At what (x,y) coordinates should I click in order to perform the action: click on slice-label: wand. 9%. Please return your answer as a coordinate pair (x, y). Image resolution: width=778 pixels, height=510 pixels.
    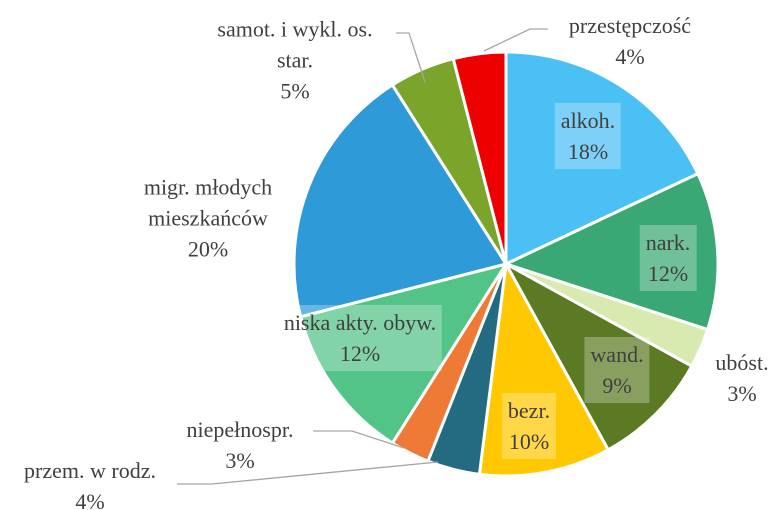
    Looking at the image, I should click on (617, 370).